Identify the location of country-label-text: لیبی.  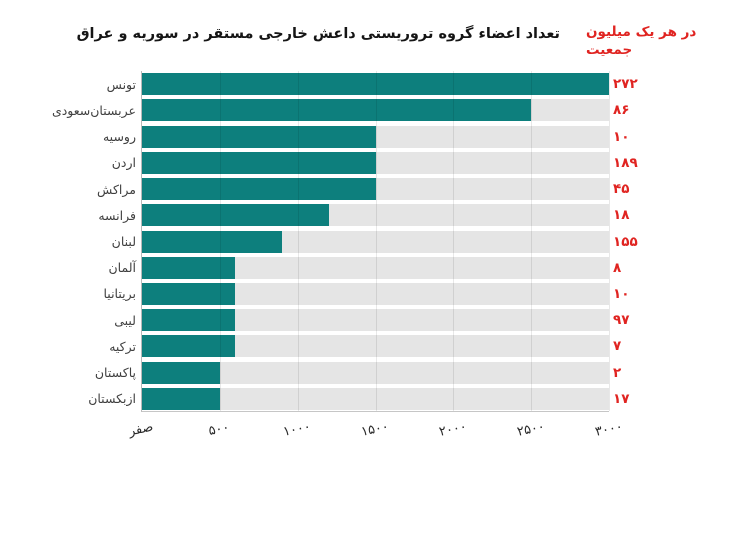
(125, 320).